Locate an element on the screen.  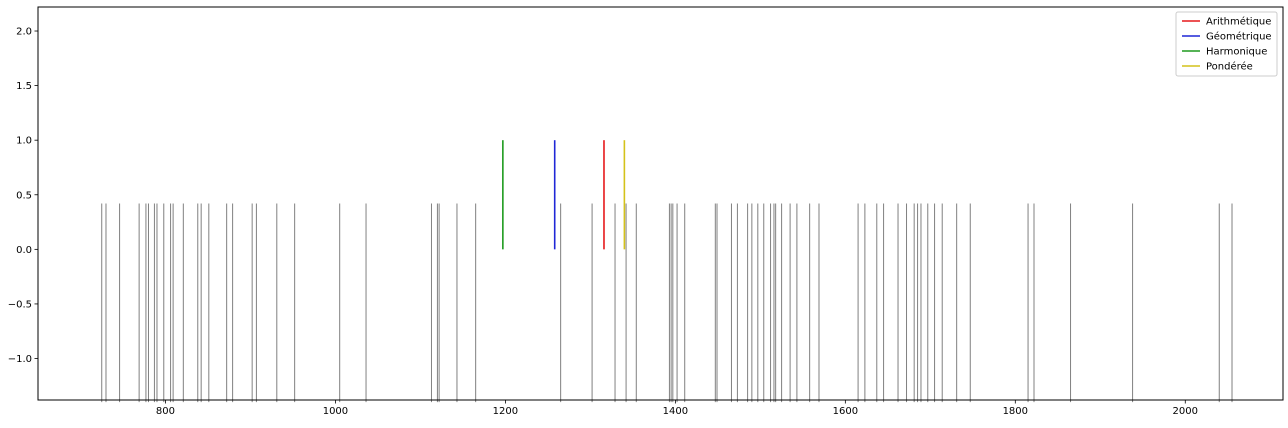
x-axis: 800 1000 1200 1400 1600 1800 2000 is located at coordinates (677, 408).